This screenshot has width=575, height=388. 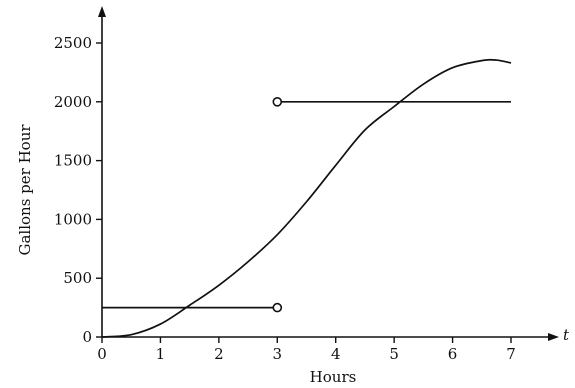 What do you see at coordinates (553, 337) in the screenshot?
I see `x-axis-arrow` at bounding box center [553, 337].